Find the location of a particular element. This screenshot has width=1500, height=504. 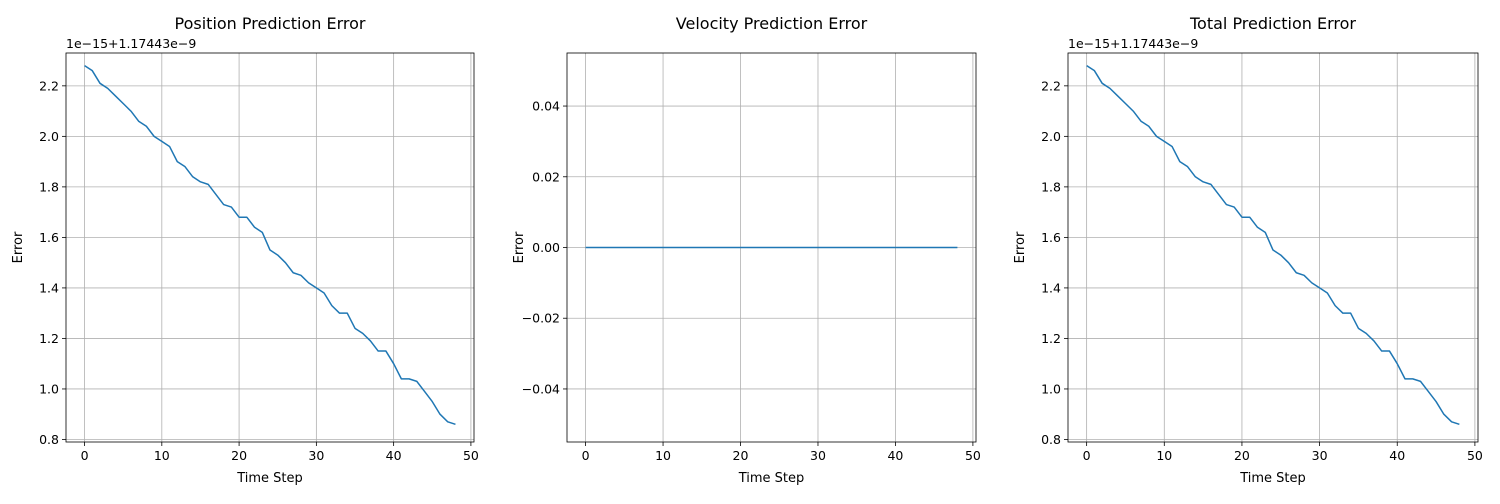

chart-title: Total Prediction Error is located at coordinates (1272, 23).